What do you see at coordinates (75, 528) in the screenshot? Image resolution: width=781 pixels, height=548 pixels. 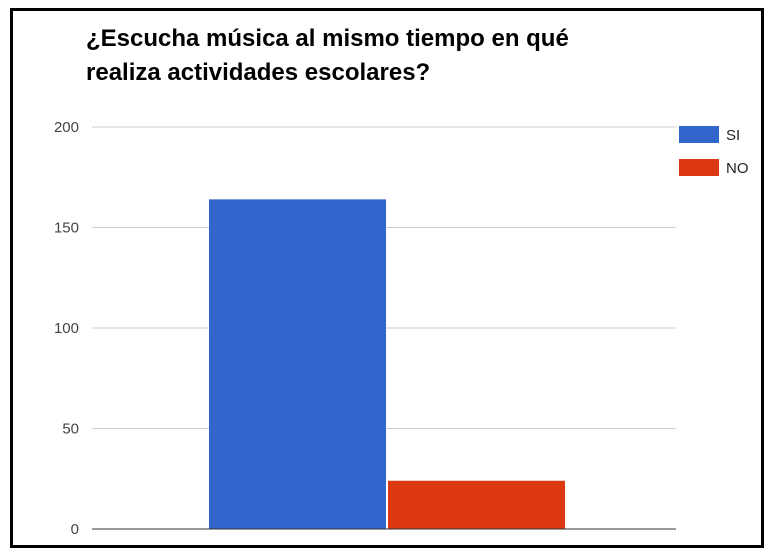 I see `y-tick-label-0: 0` at bounding box center [75, 528].